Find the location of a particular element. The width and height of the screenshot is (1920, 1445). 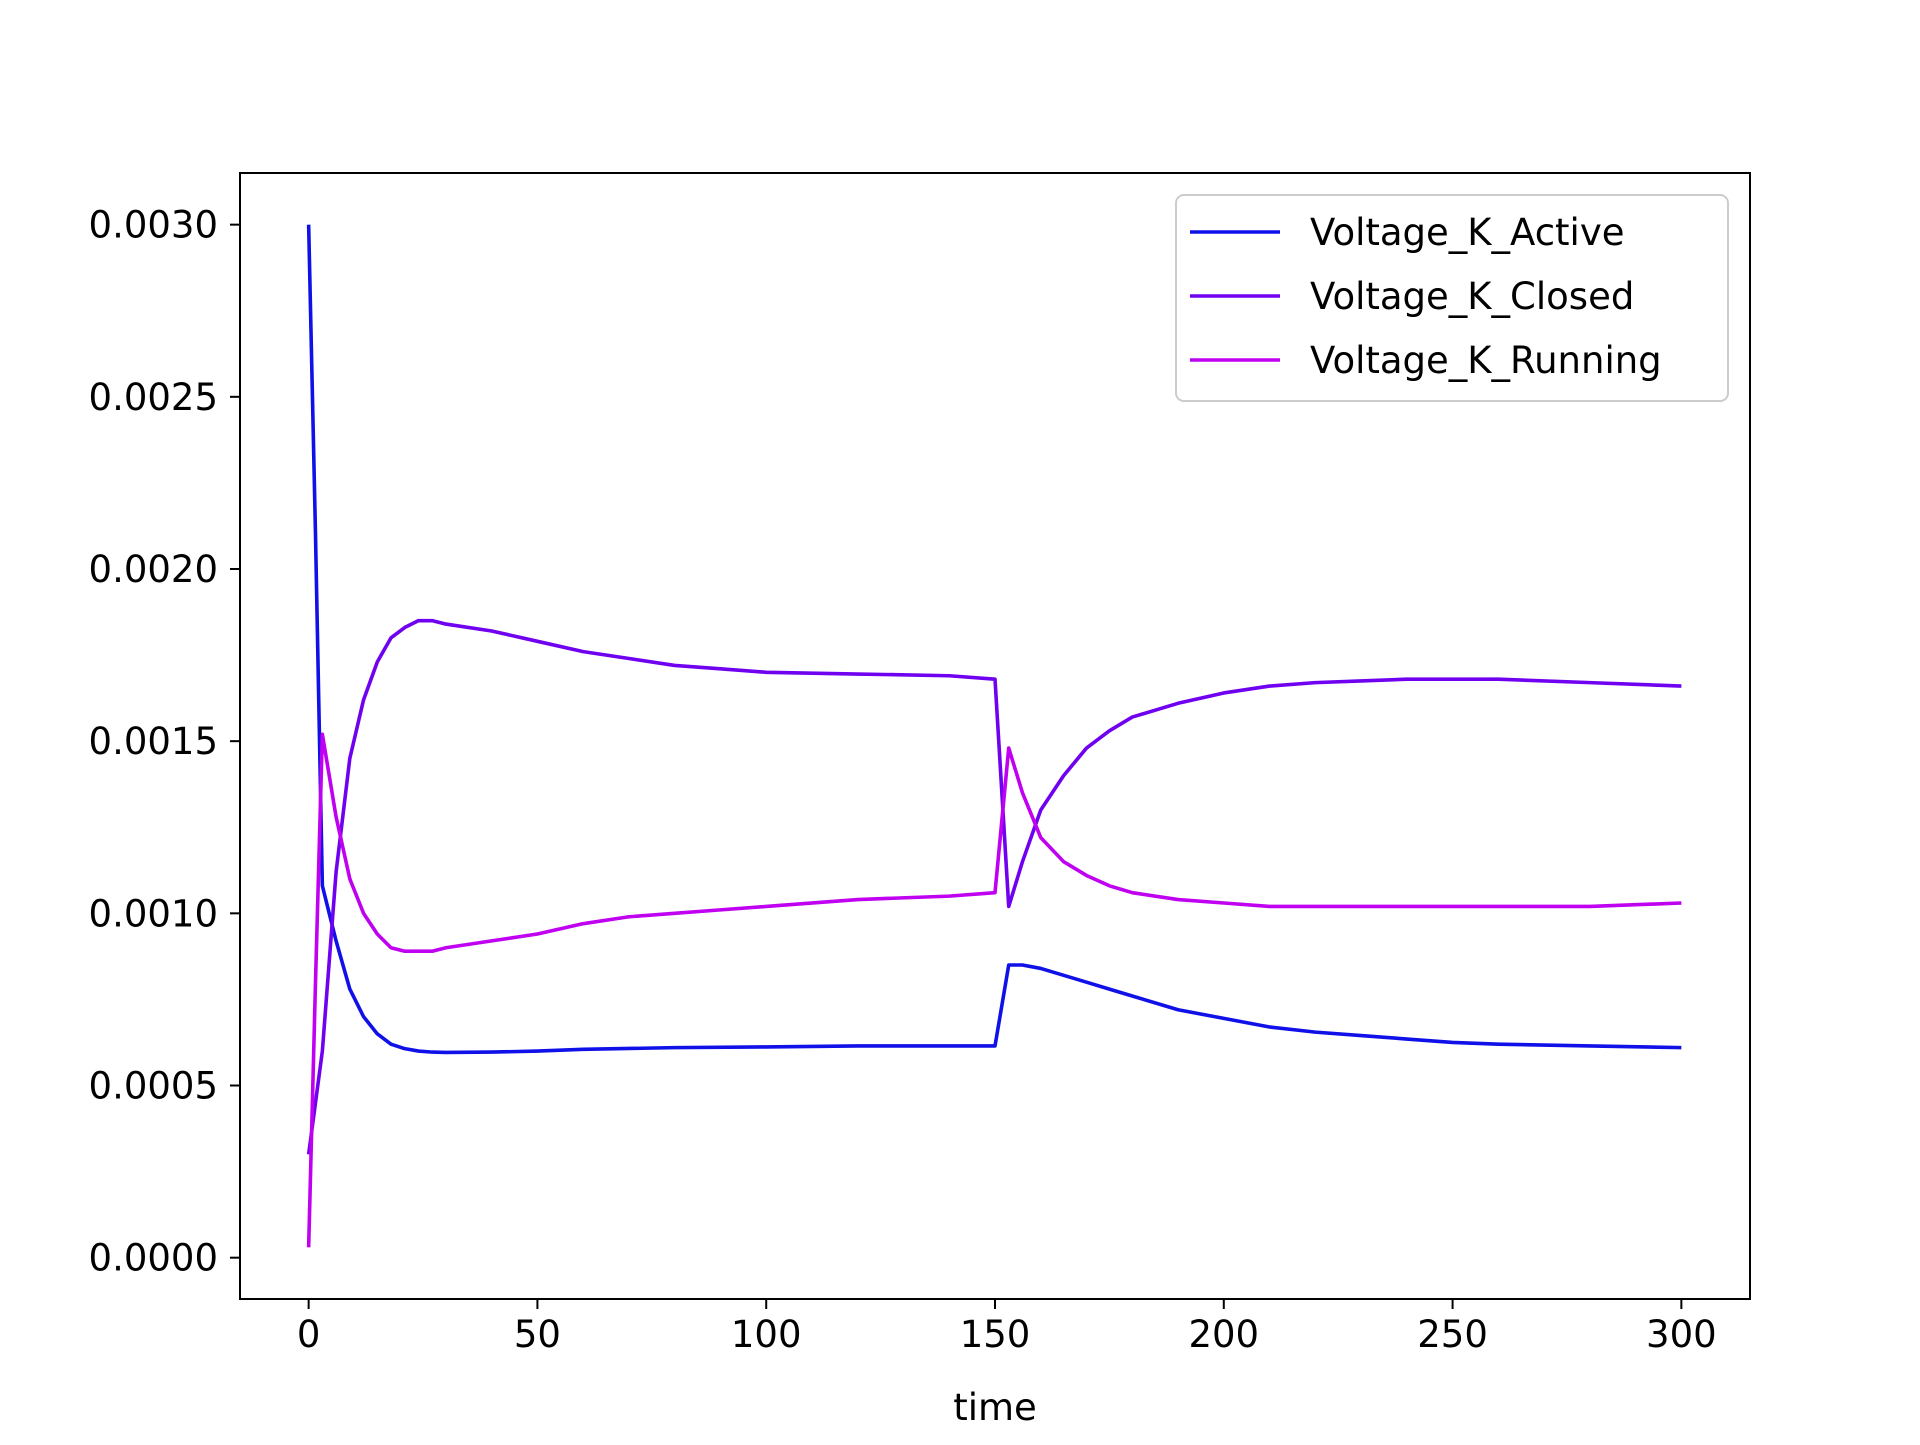

x-tick-label-1: 50 is located at coordinates (537, 1334).